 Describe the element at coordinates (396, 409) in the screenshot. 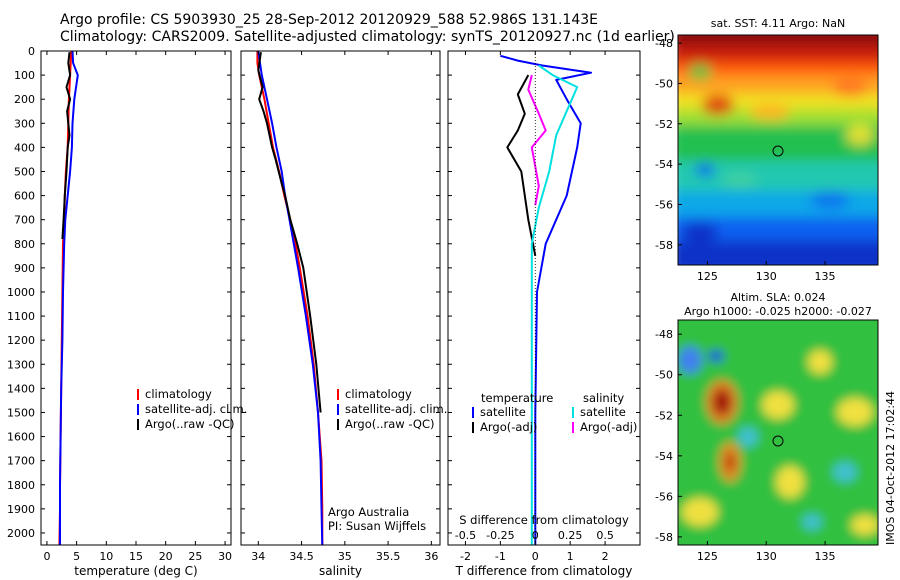

I see `legend-label: satellite-adj. clim.` at that location.